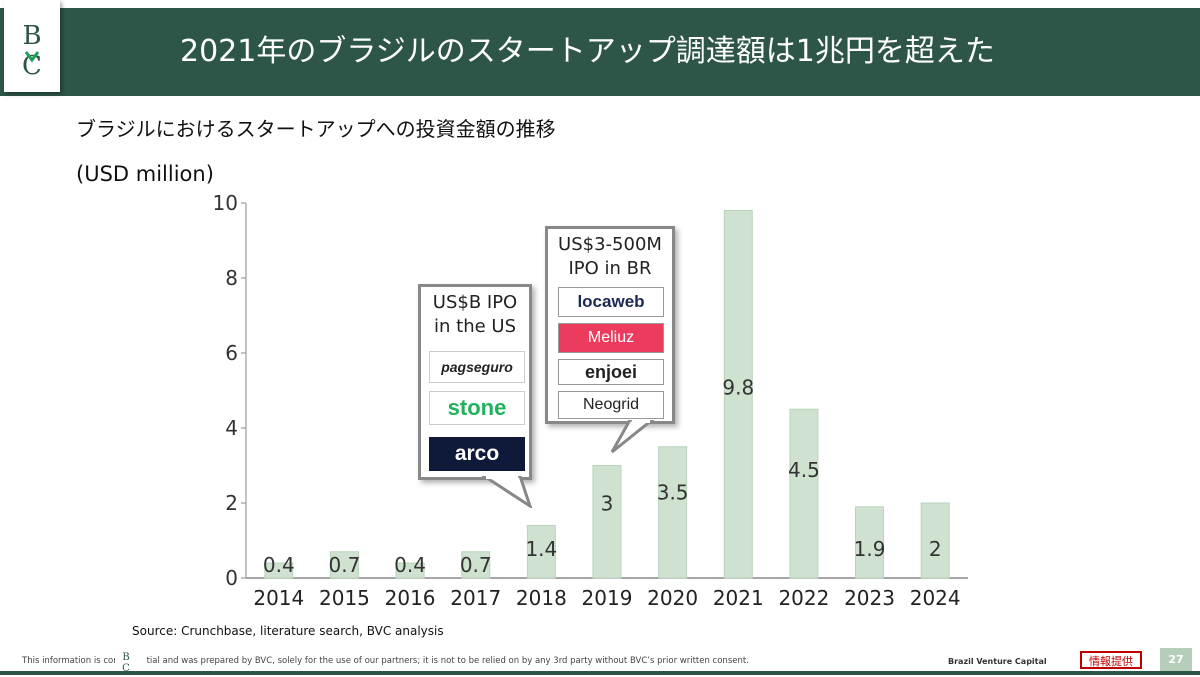  Describe the element at coordinates (610, 268) in the screenshot. I see `callout-br-ipo-line2: IPO in BR` at that location.